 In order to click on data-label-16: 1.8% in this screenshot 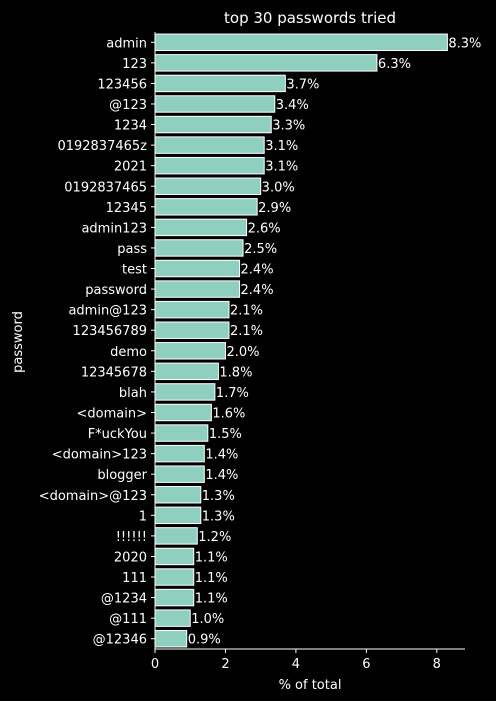, I will do `click(235, 372)`.